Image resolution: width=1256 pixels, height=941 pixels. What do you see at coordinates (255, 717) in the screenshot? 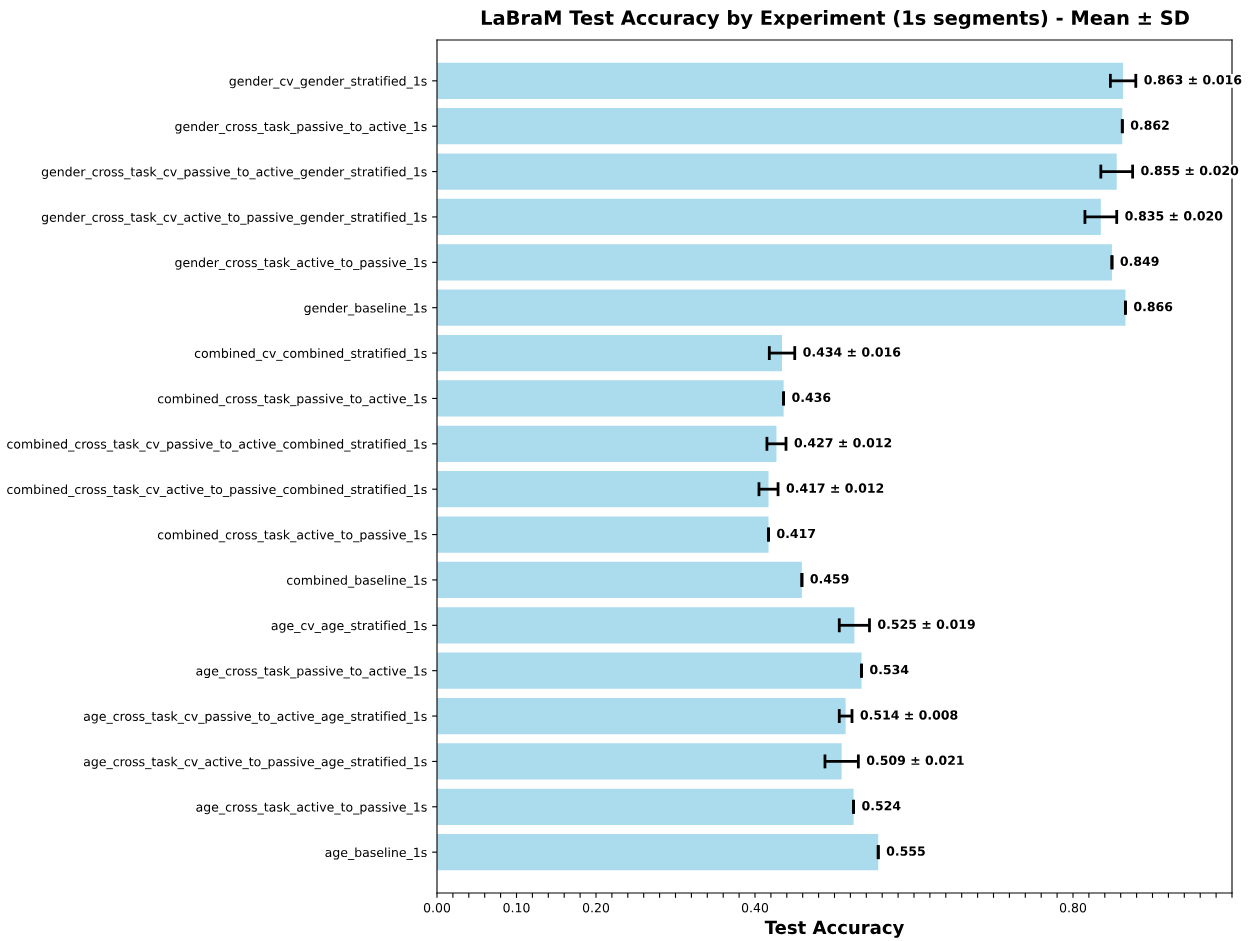
I see `y-tick-label: age_cross_task_cv_passive_to_active_age_stratified_1s` at bounding box center [255, 717].